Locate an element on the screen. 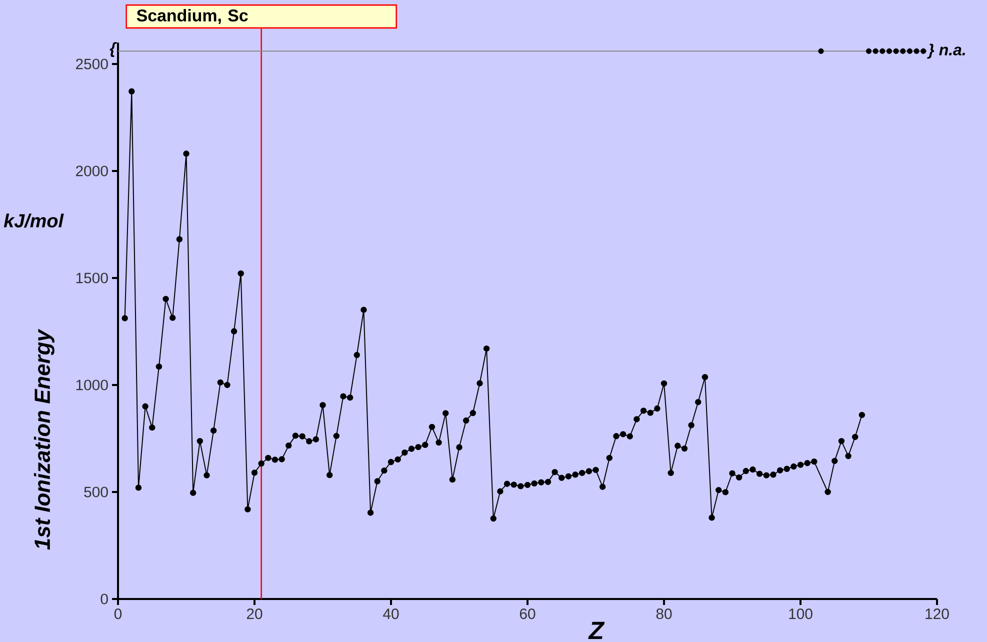 Image resolution: width=987 pixels, height=642 pixels. x-tick-label: 60 is located at coordinates (528, 614).